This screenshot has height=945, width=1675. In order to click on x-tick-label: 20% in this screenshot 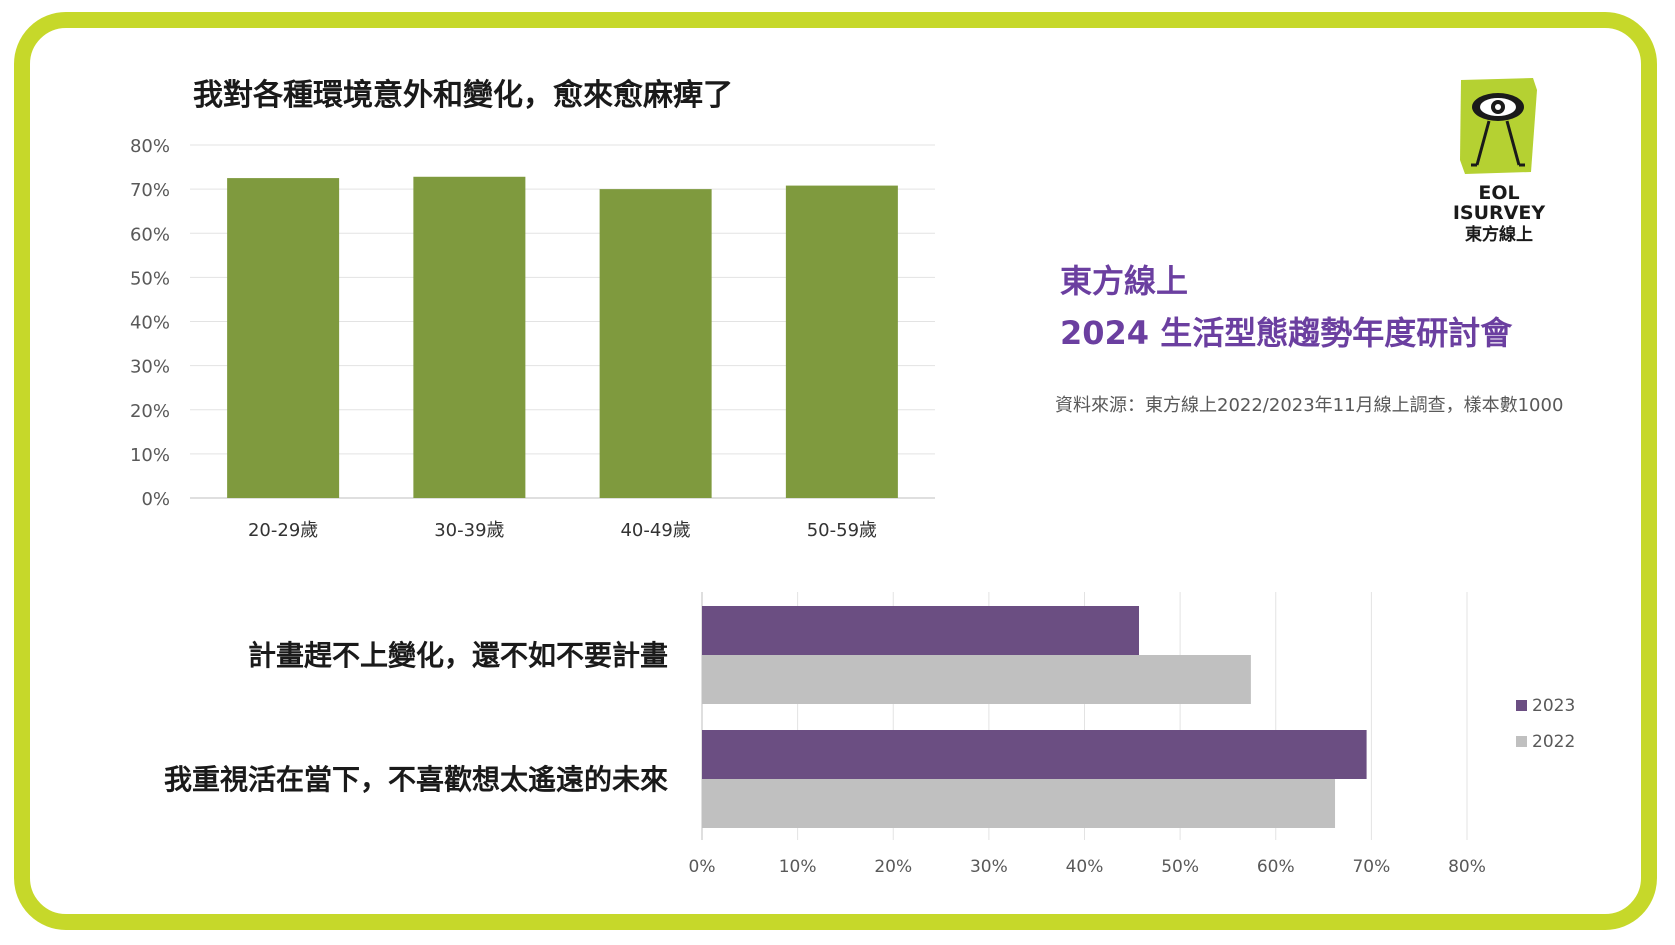, I will do `click(893, 867)`.